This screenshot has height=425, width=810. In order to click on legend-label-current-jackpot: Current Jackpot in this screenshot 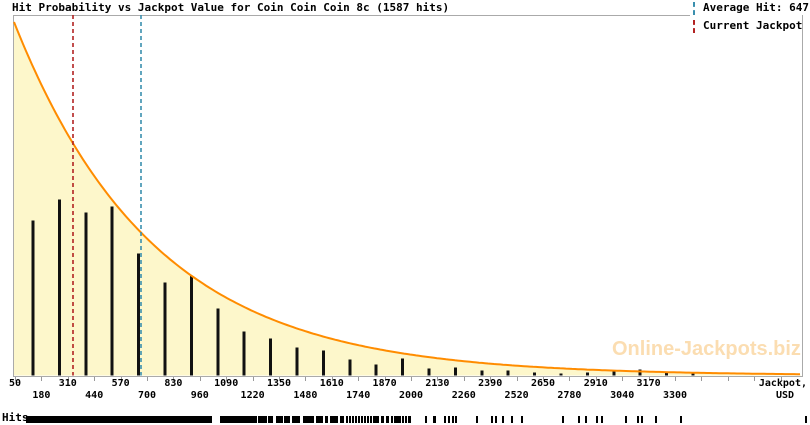, I will do `click(753, 25)`.